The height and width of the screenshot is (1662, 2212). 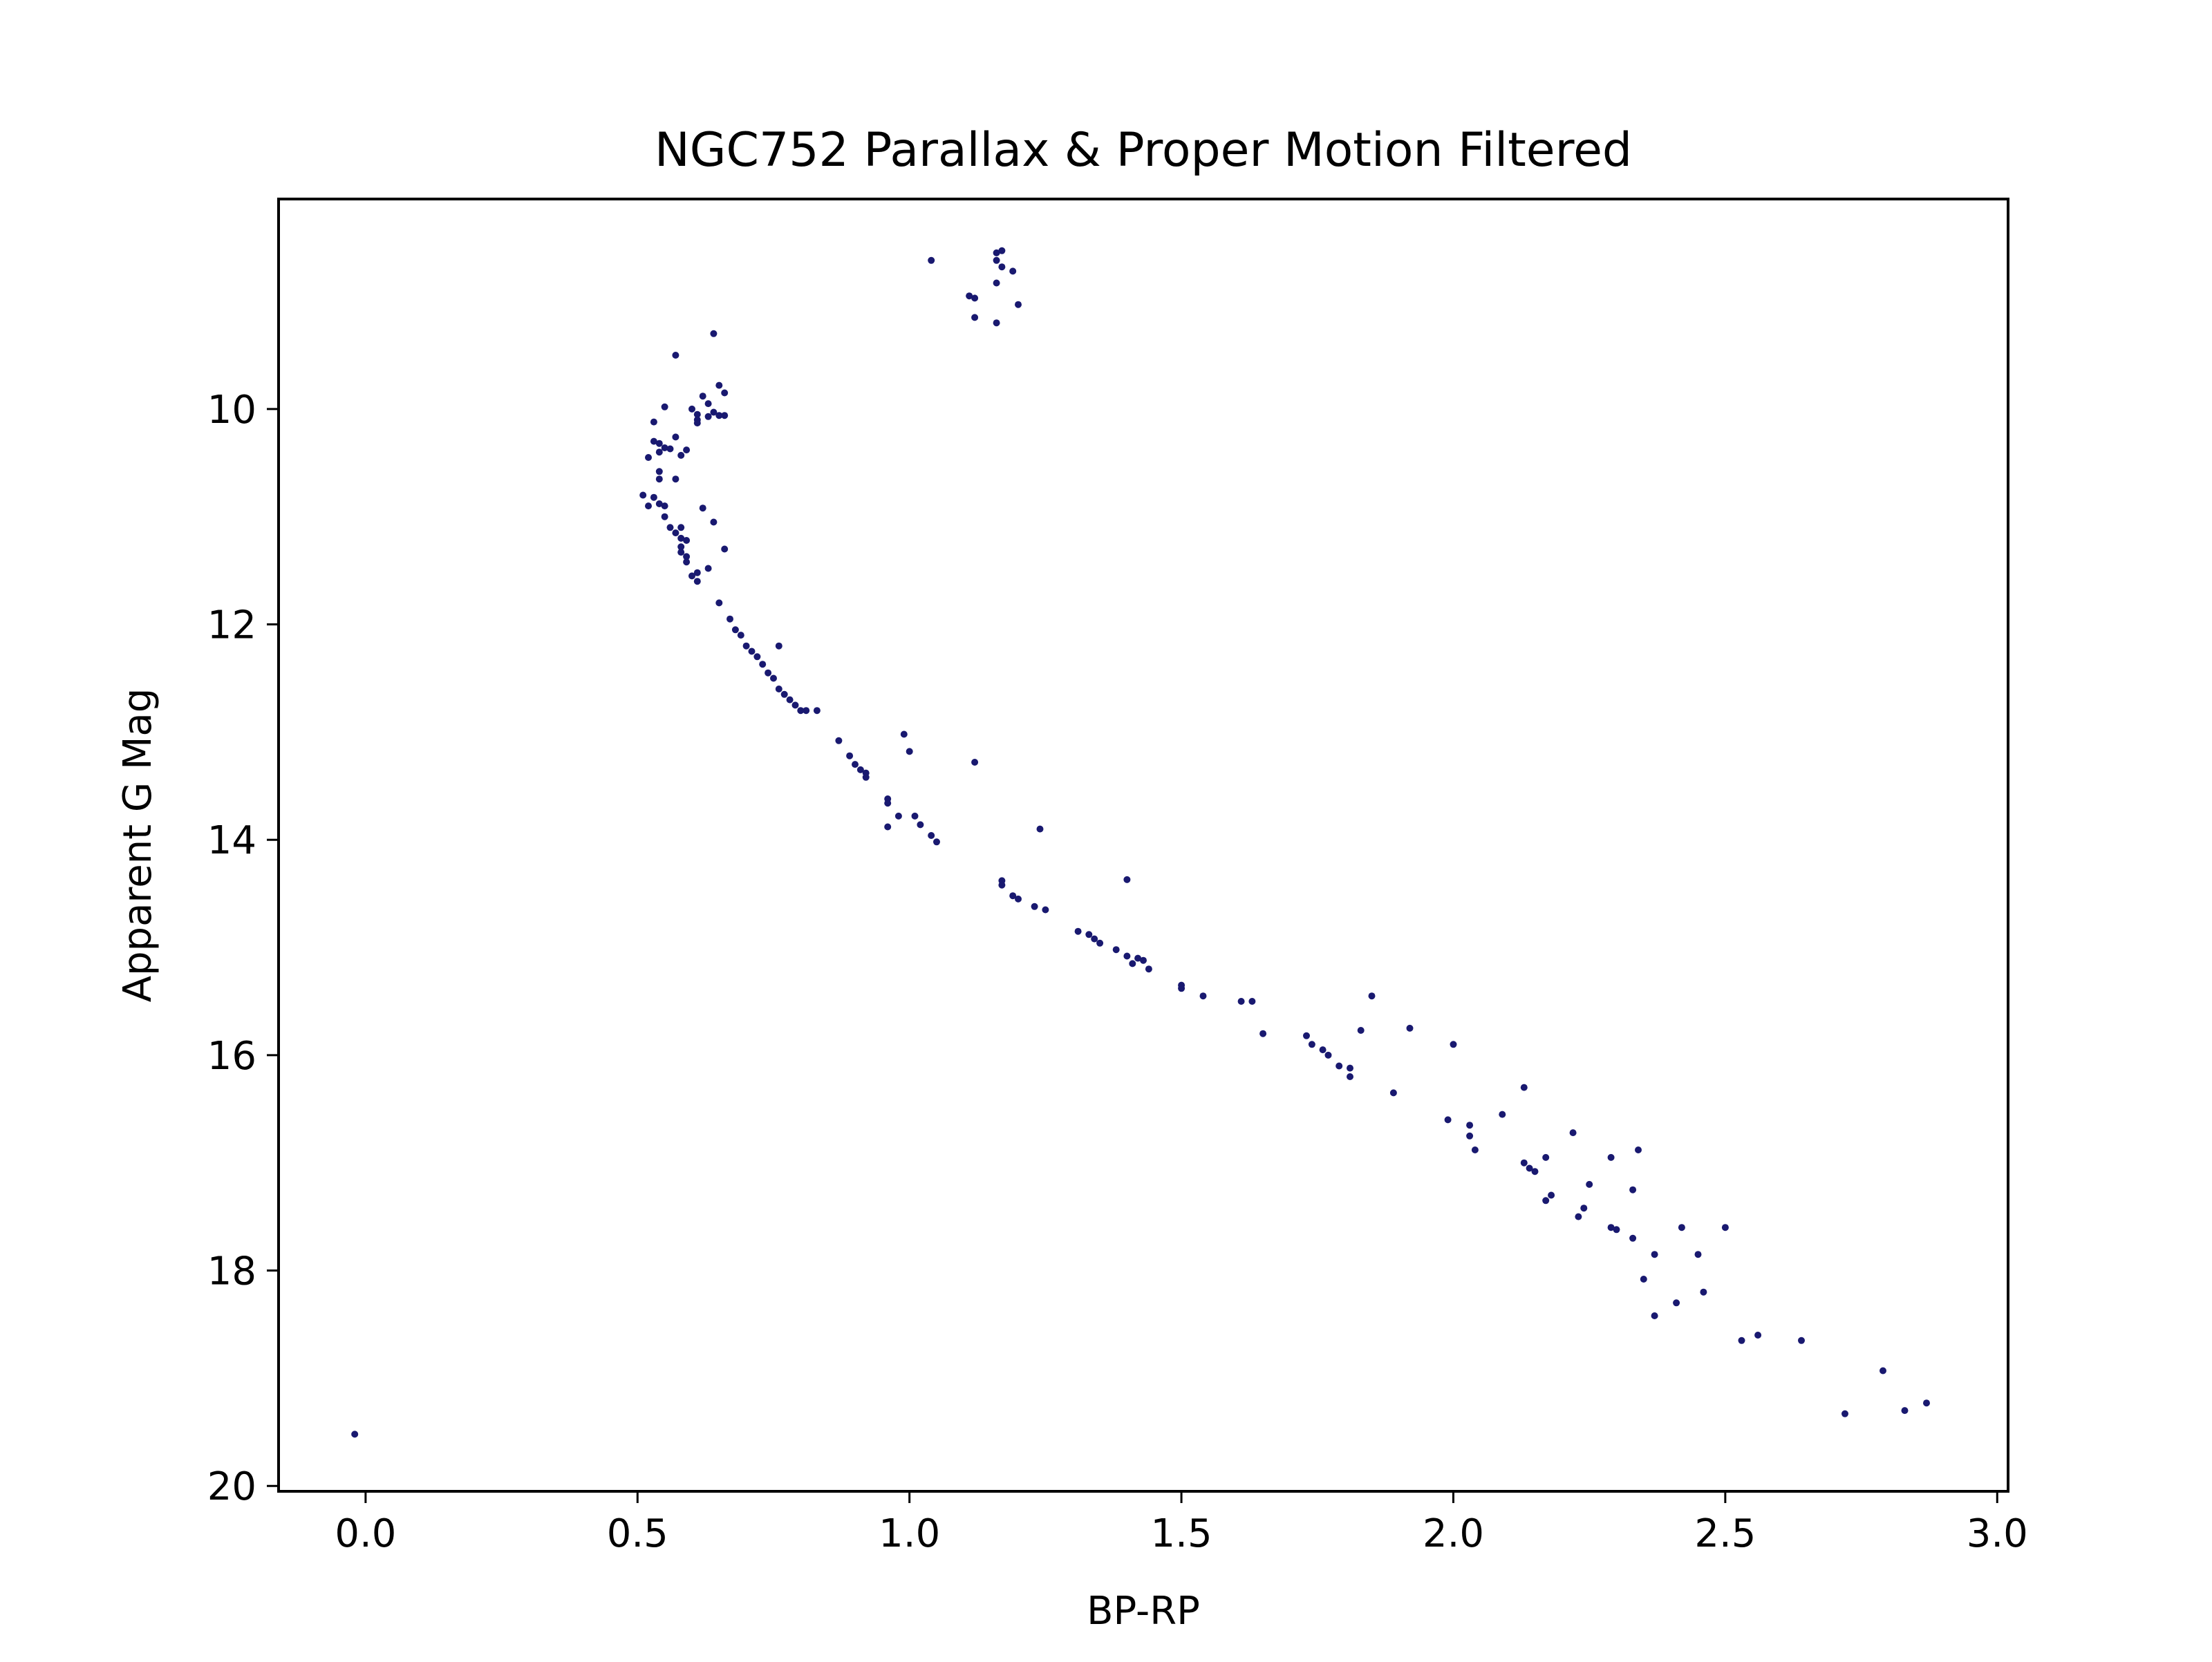 I want to click on chart-title: NGC752 Parallax & Proper Motion Filtered, so click(x=1143, y=151).